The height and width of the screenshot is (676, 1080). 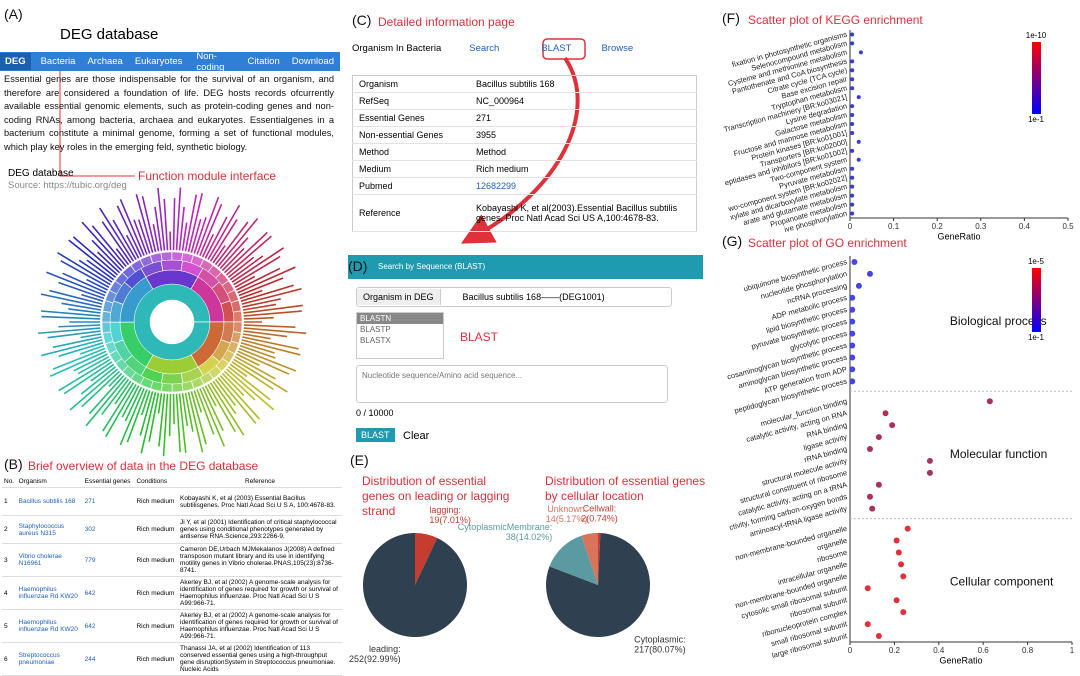 I want to click on source: Source: https://tubic.org/deg, so click(x=67, y=185).